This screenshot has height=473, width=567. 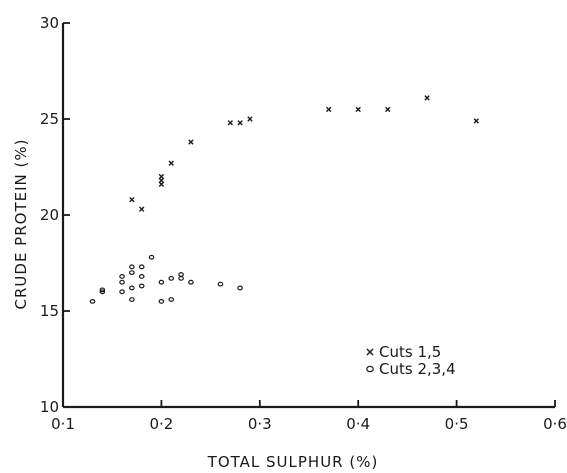 What do you see at coordinates (293, 462) in the screenshot?
I see `x-axis-title: TOTAL SULPHUR (%)` at bounding box center [293, 462].